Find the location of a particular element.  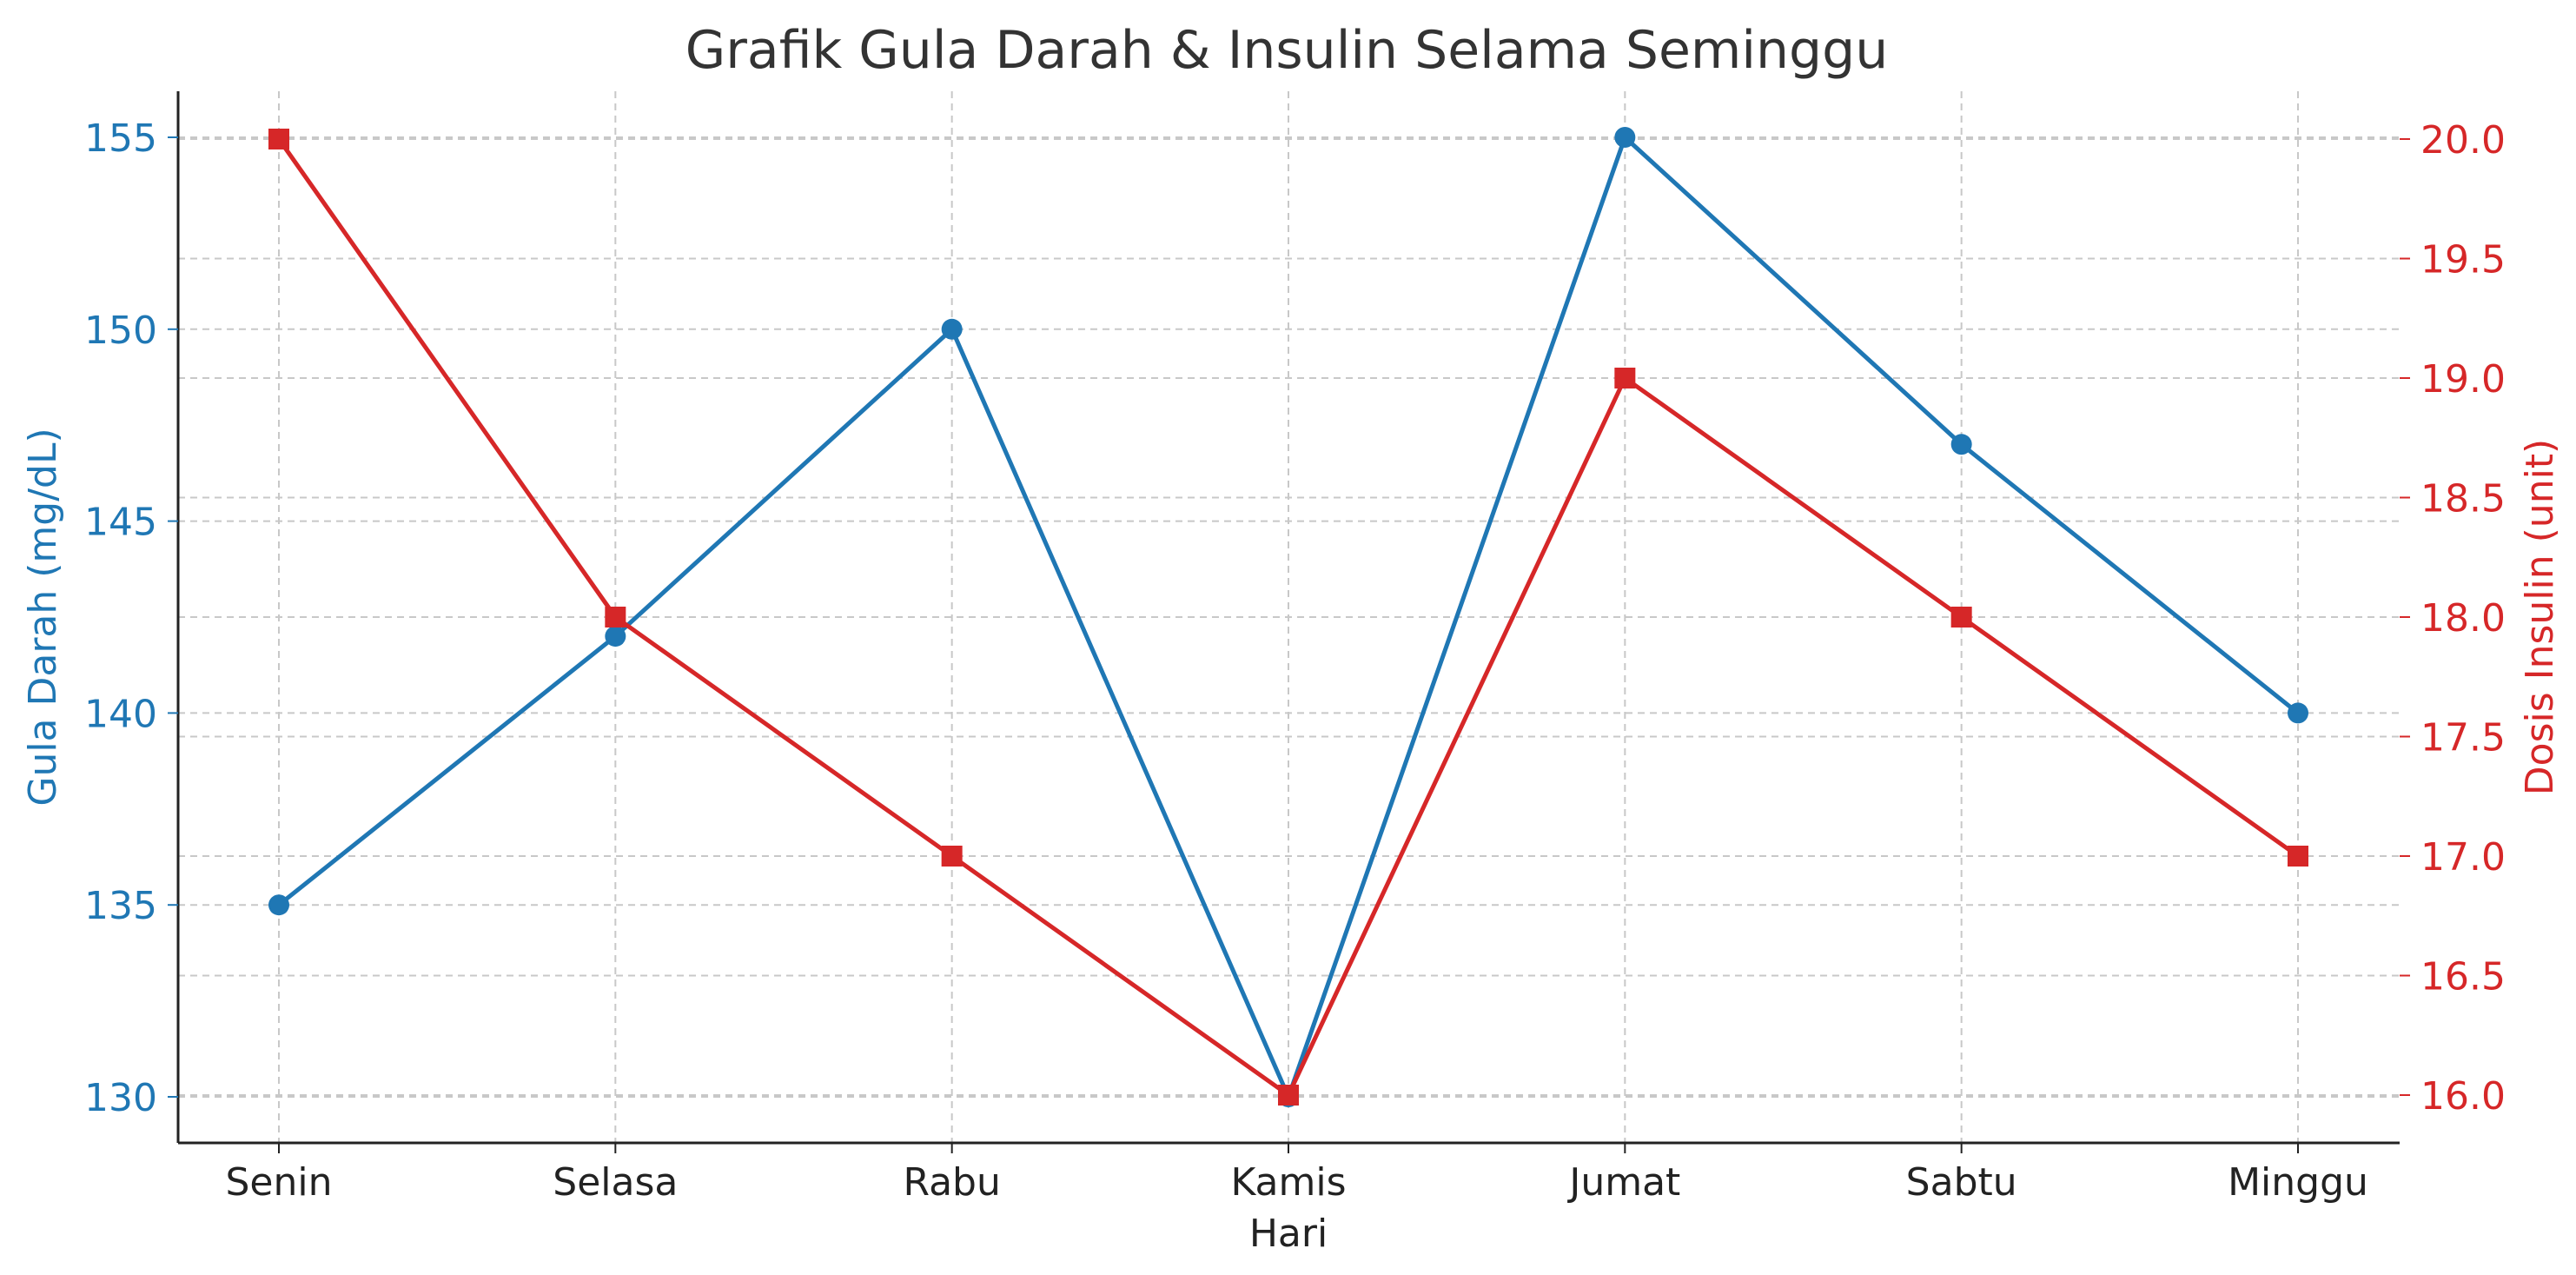

y-axis-right-ticks: 16.0 16.5 17.0 17.5 18.0 18.5 19.0 19.5 20.0 is located at coordinates (2453, 618).